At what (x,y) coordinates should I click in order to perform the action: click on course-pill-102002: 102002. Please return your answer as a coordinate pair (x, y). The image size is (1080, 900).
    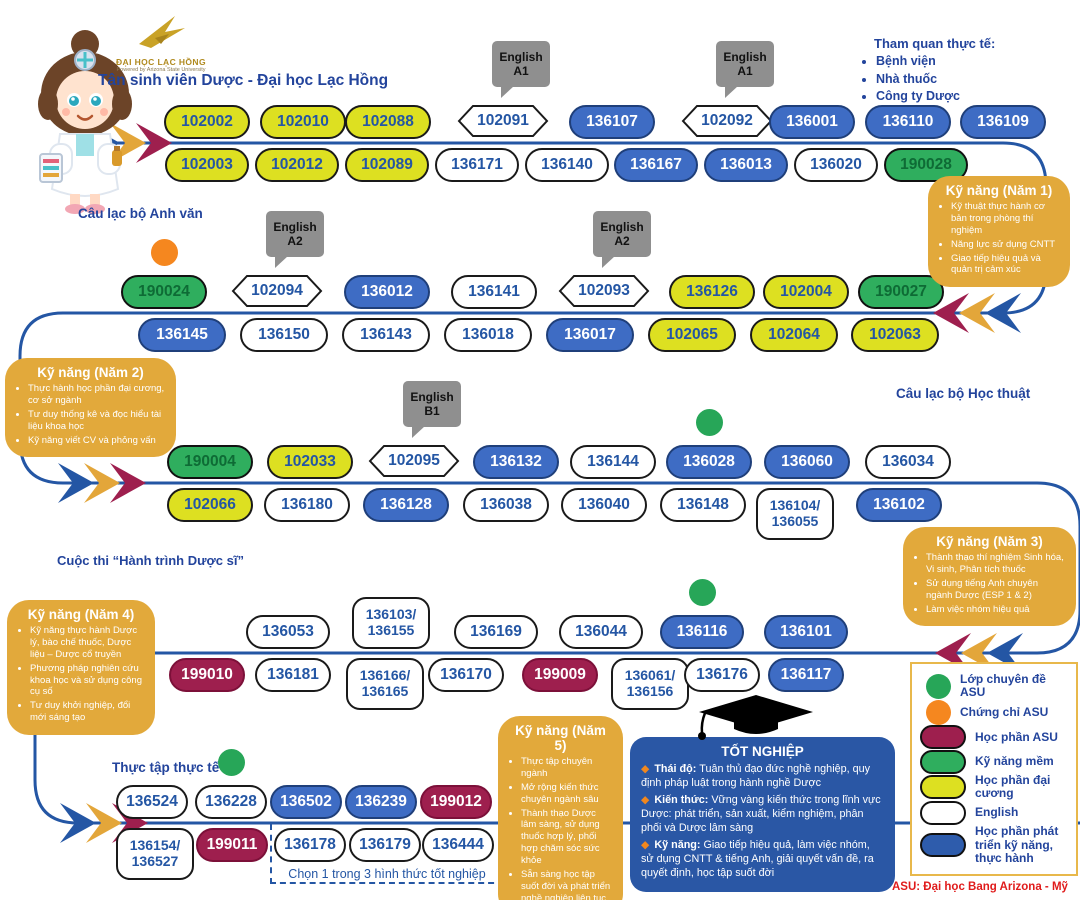
    Looking at the image, I should click on (207, 122).